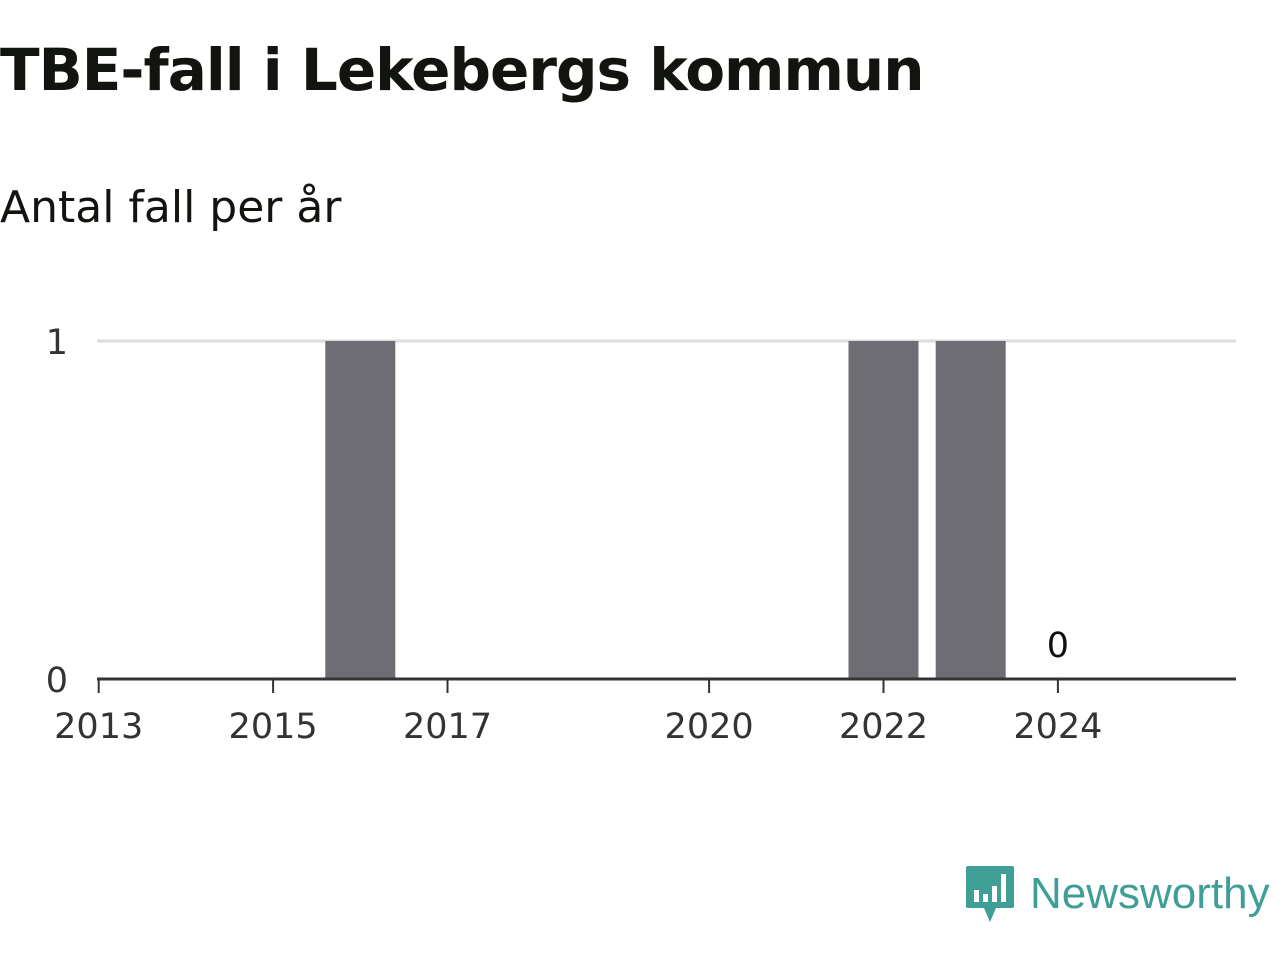  What do you see at coordinates (666, 685) in the screenshot?
I see `x-axis` at bounding box center [666, 685].